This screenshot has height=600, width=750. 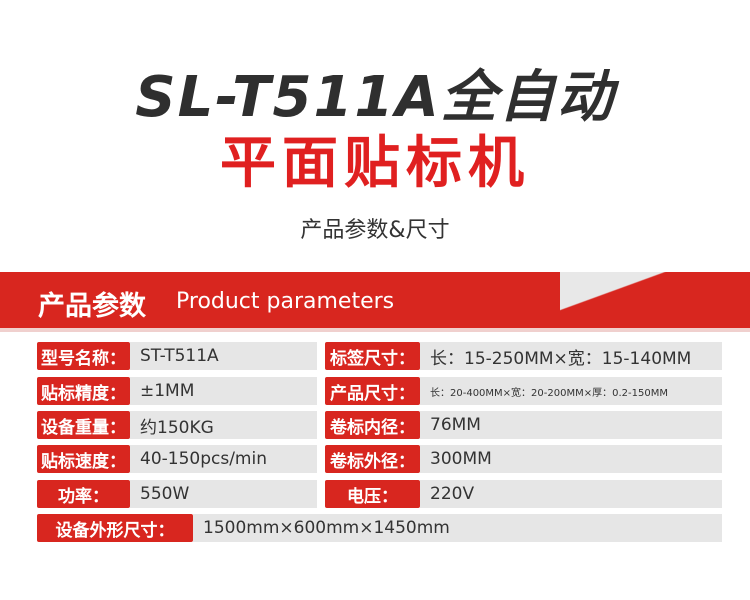 I want to click on title-line-1: SL-T511A全自动, so click(x=375, y=97).